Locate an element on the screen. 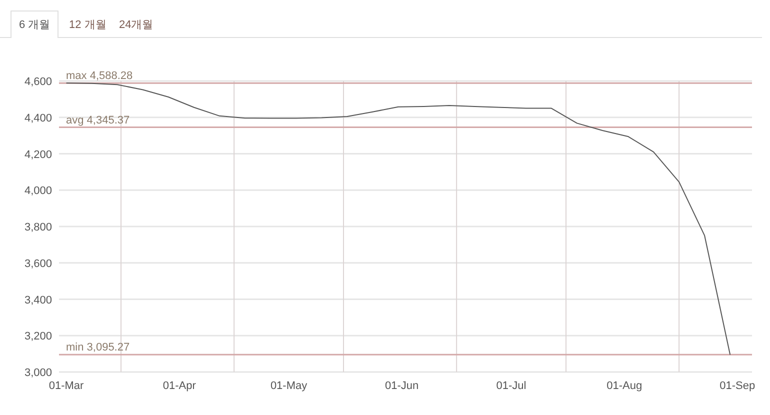 This screenshot has width=770, height=415. y-tick-label: 4,000 is located at coordinates (38, 191).